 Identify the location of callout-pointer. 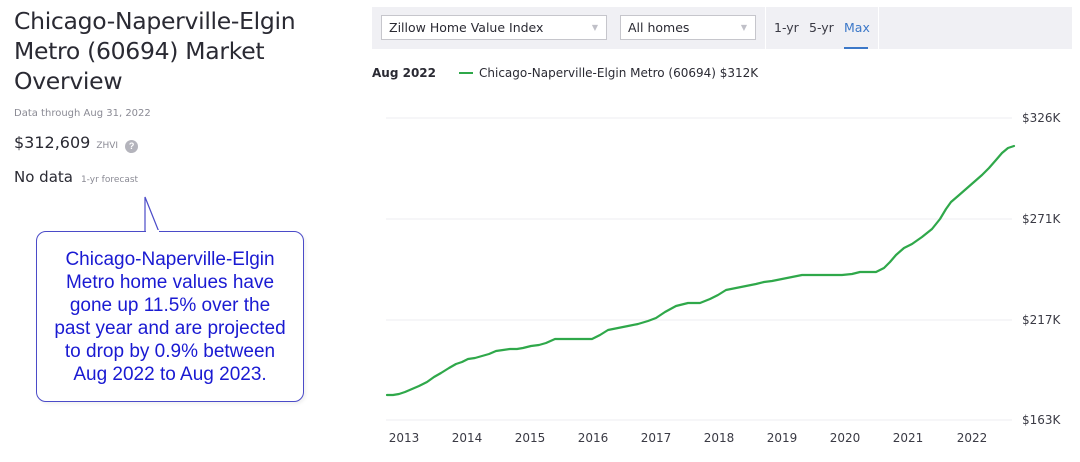
(152, 214).